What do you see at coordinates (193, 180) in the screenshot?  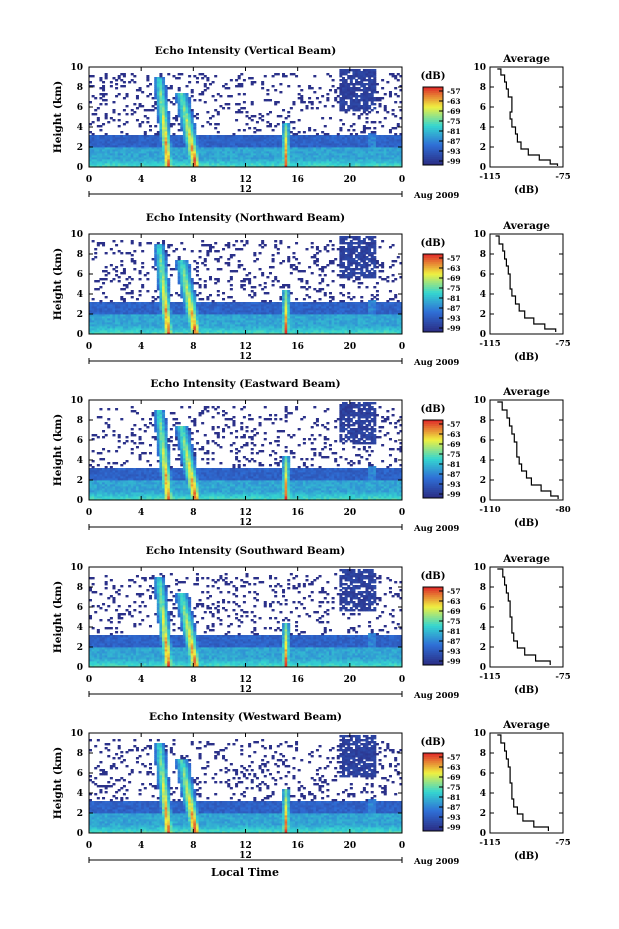 I see `x-tick-label: 8` at bounding box center [193, 180].